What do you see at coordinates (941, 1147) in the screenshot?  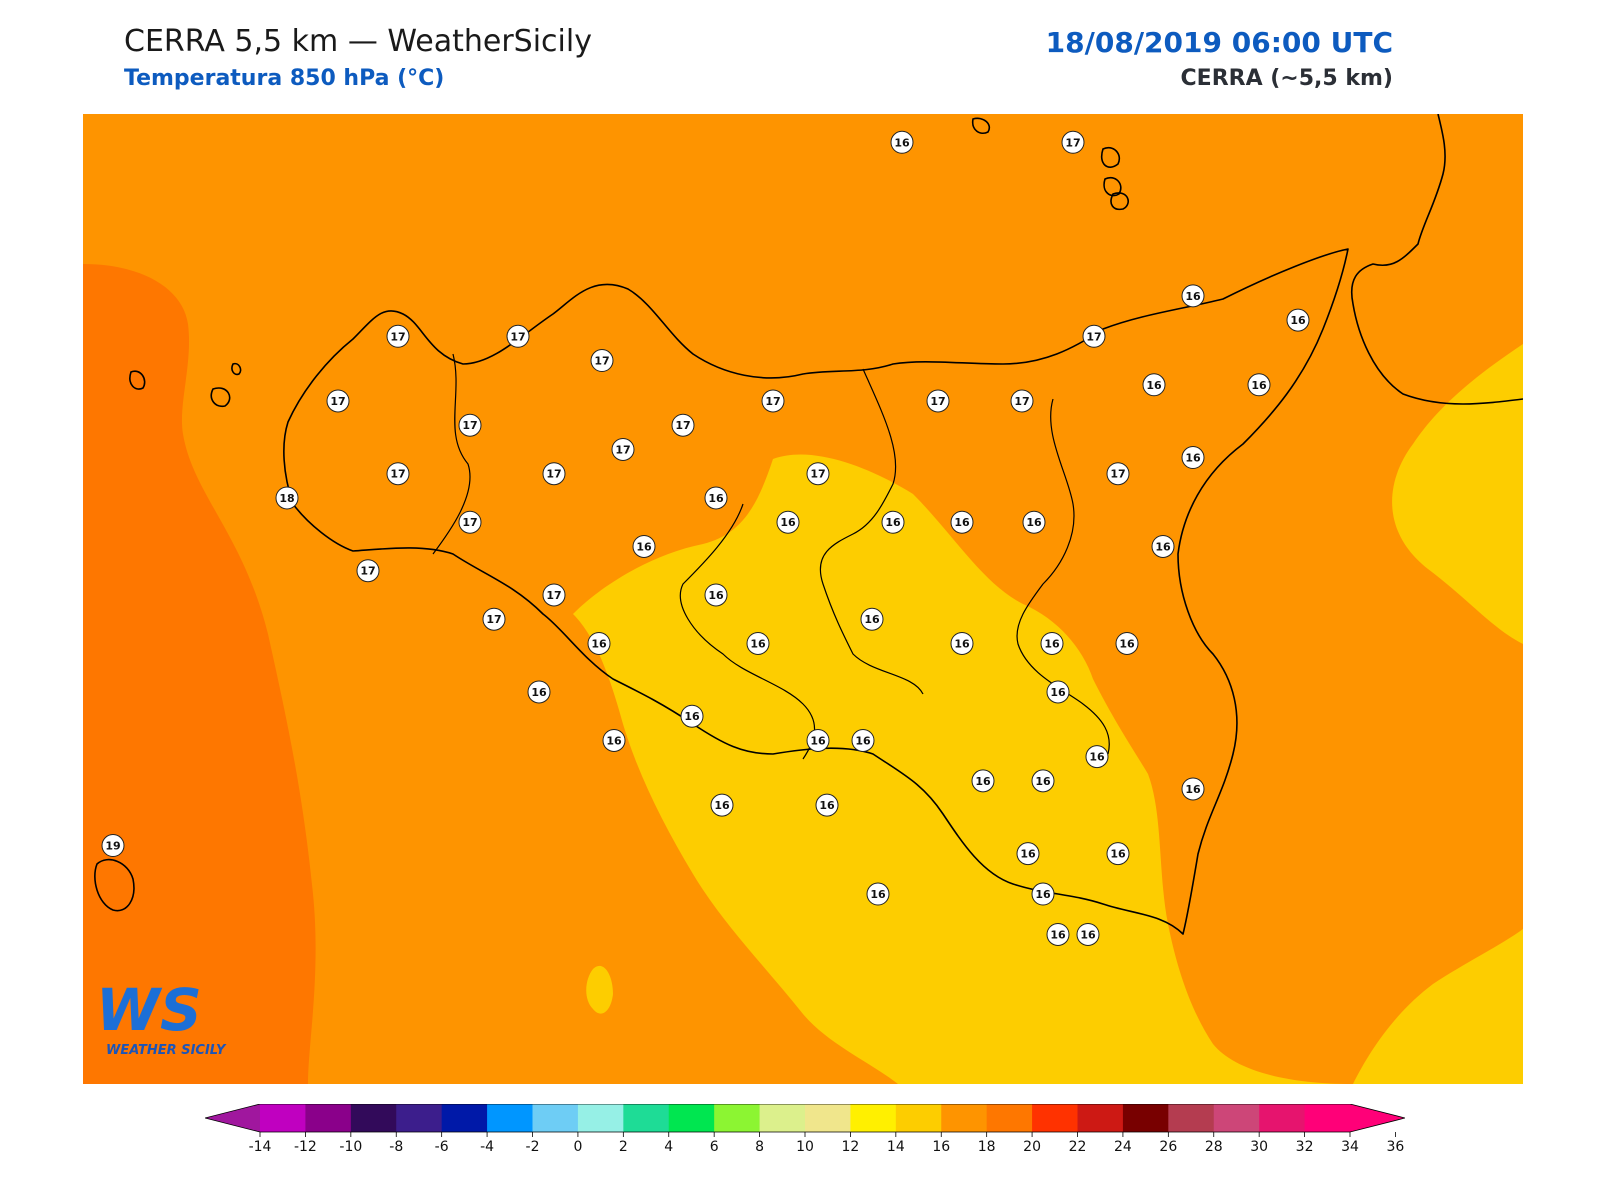 I see `colorbar-label: 16` at bounding box center [941, 1147].